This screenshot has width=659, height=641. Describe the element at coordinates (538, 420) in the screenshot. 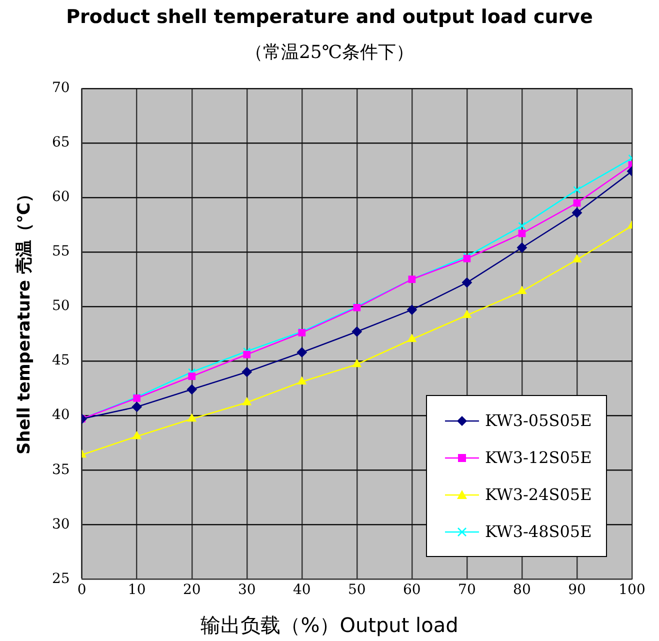

I see `legend-label: KW3-05S05E` at that location.